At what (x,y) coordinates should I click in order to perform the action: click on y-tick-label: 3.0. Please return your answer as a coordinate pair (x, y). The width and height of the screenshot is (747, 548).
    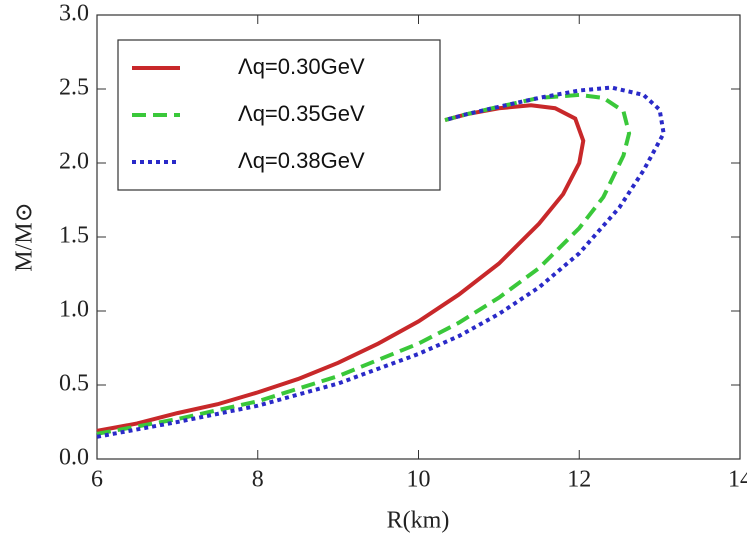
    Looking at the image, I should click on (74, 14).